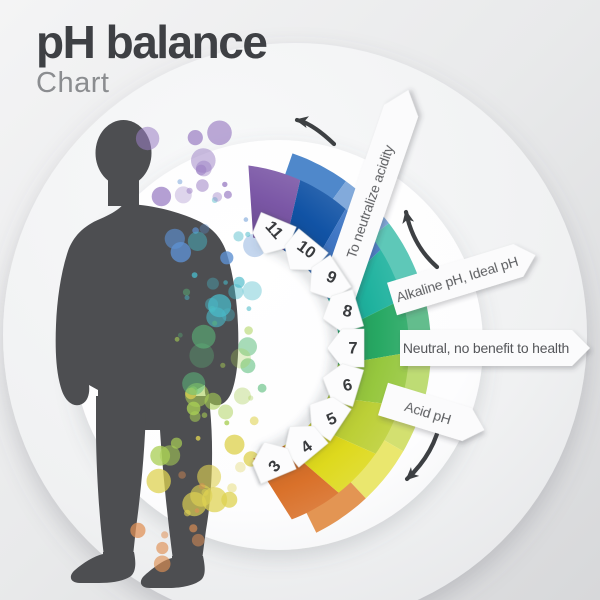 Image resolution: width=600 pixels, height=600 pixels. What do you see at coordinates (73, 83) in the screenshot?
I see `page-subtitle: Chart` at bounding box center [73, 83].